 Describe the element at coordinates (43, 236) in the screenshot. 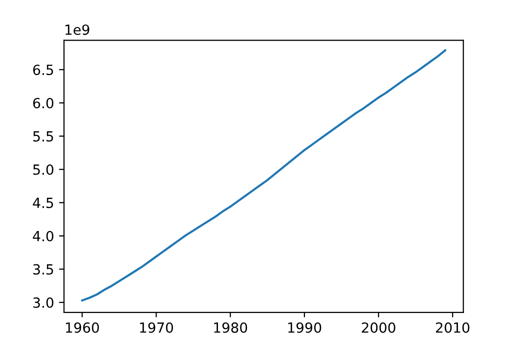

I see `y-tick-label: 4.0` at that location.